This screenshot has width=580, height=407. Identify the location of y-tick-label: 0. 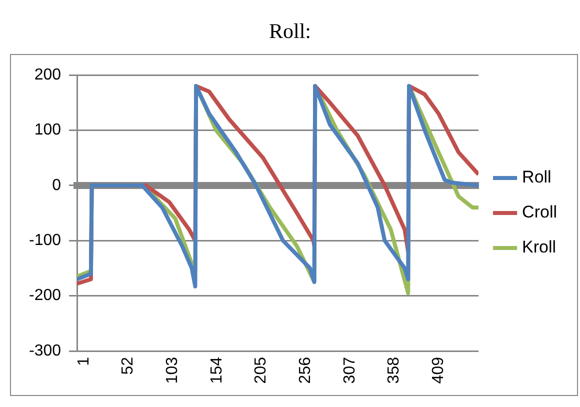
(57, 185).